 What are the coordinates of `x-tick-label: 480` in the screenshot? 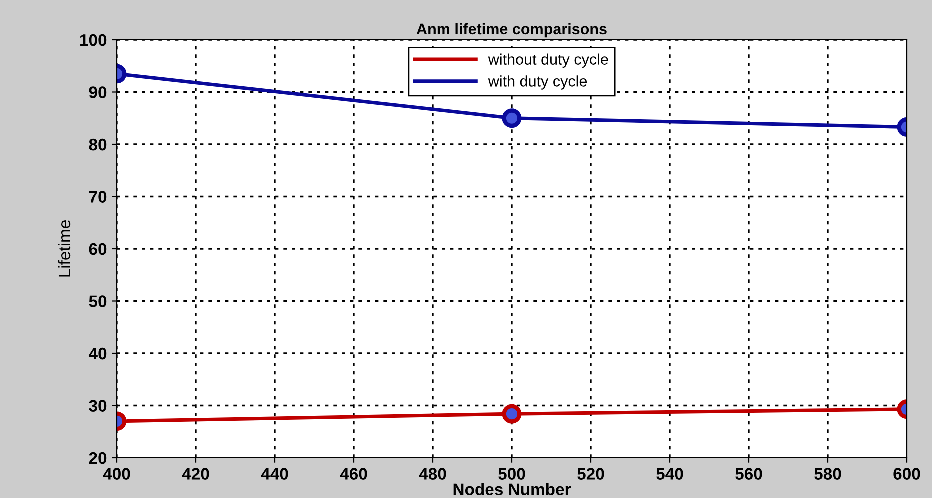 It's located at (432, 474).